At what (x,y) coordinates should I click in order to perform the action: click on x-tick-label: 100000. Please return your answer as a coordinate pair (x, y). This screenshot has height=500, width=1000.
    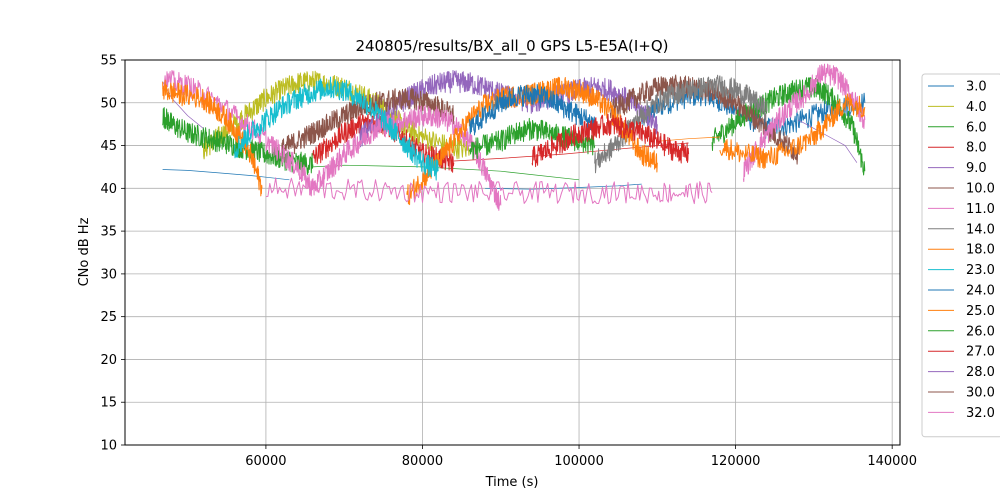
    Looking at the image, I should click on (579, 461).